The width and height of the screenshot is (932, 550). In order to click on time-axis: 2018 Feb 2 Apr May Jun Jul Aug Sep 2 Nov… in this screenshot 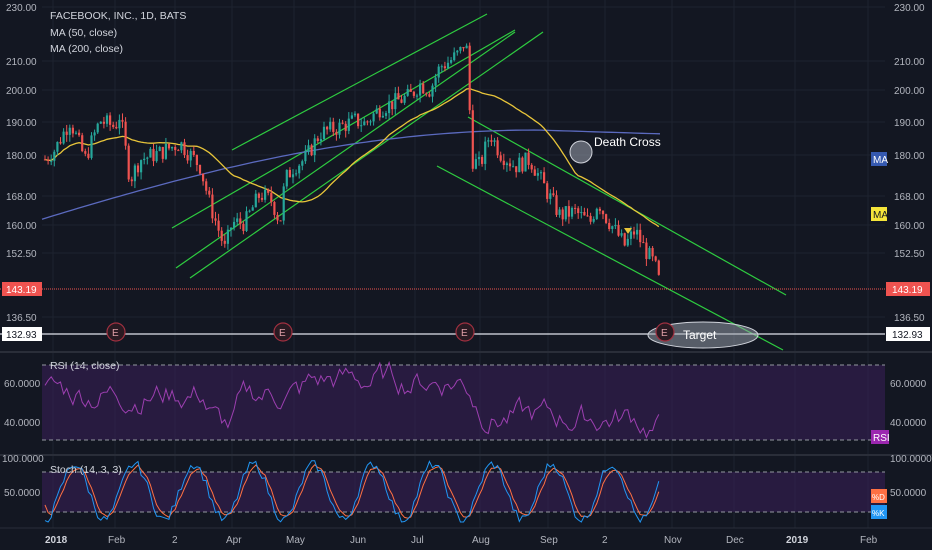, I will do `click(461, 540)`.